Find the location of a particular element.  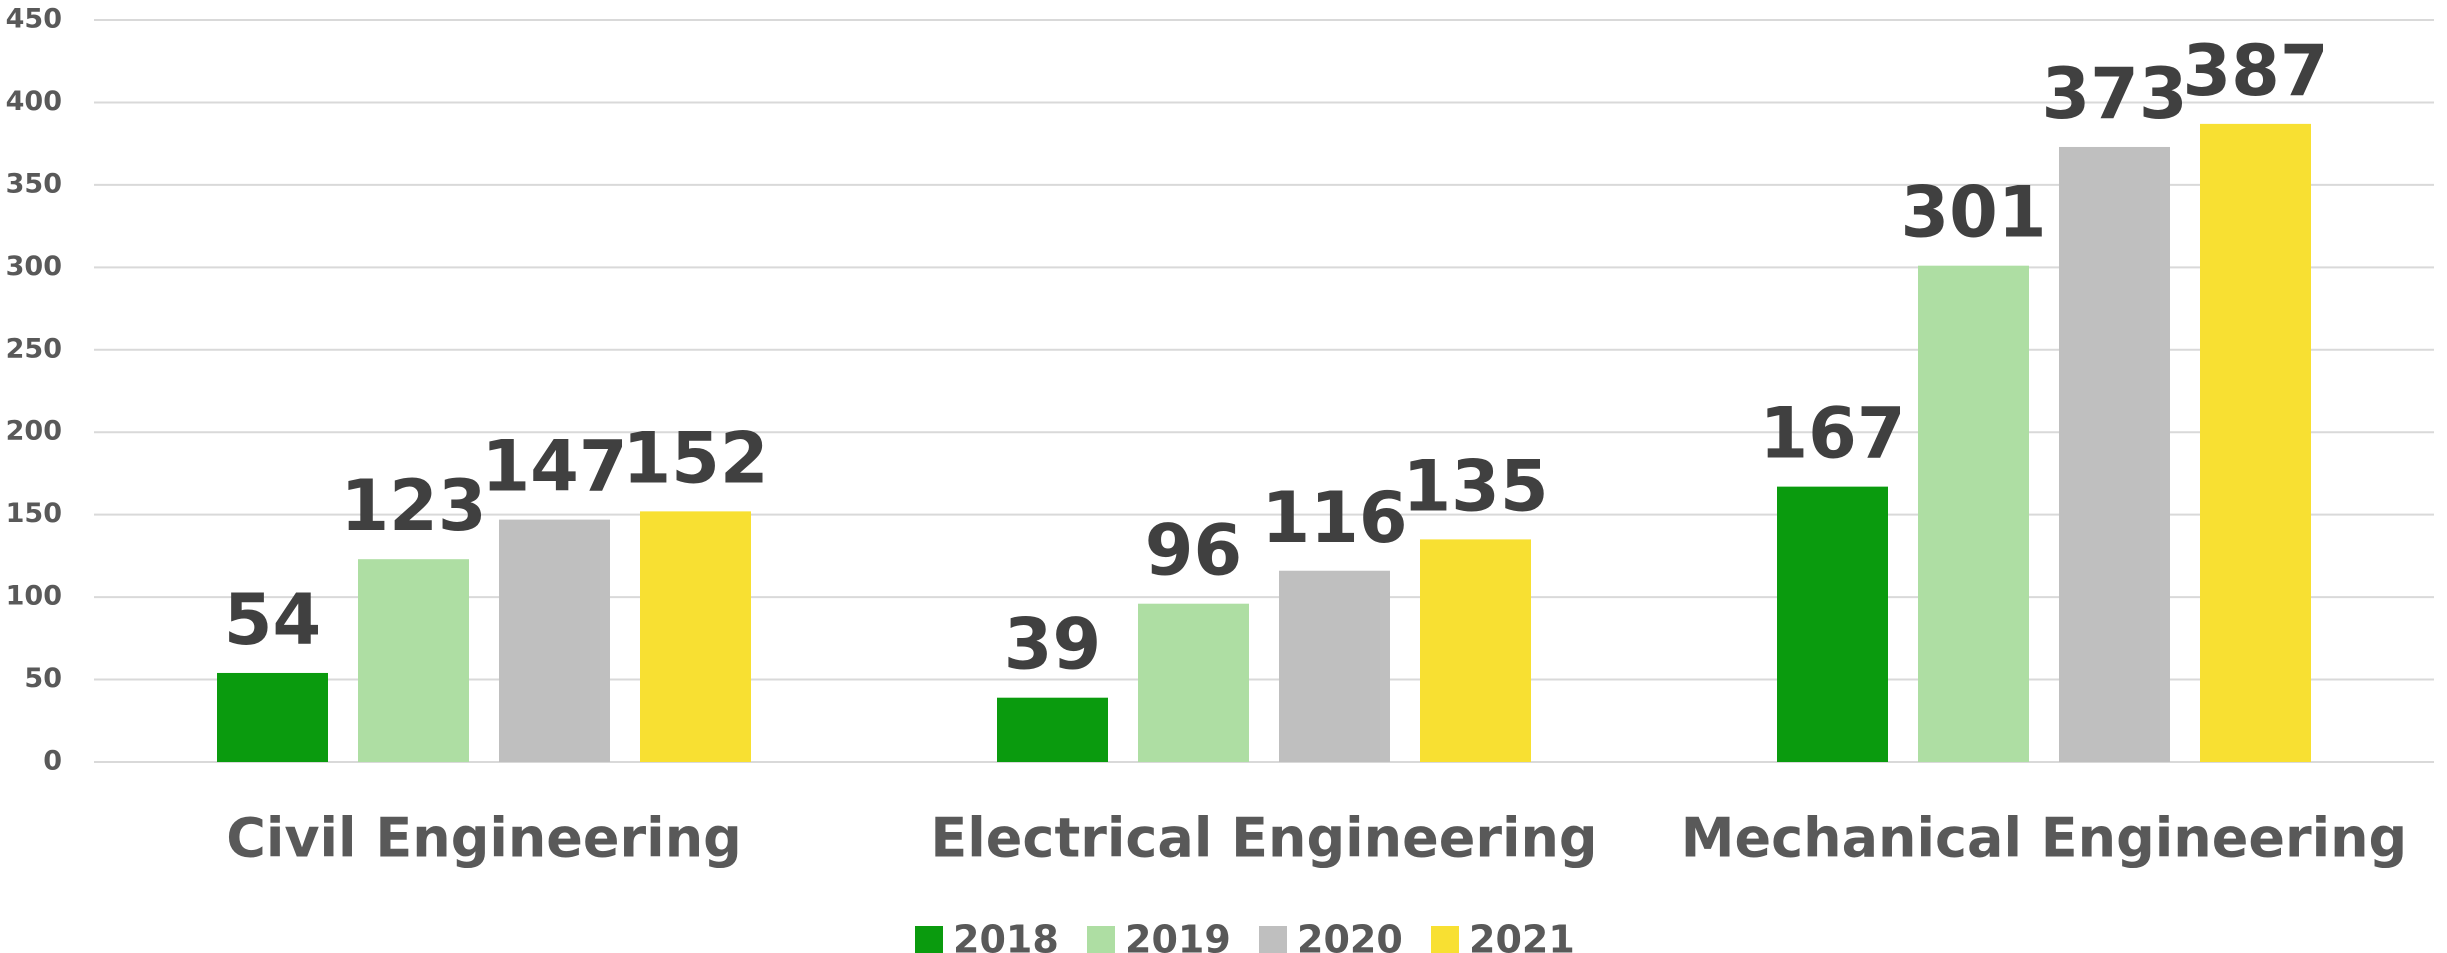

y-tick-label: 450 is located at coordinates (34, 19).